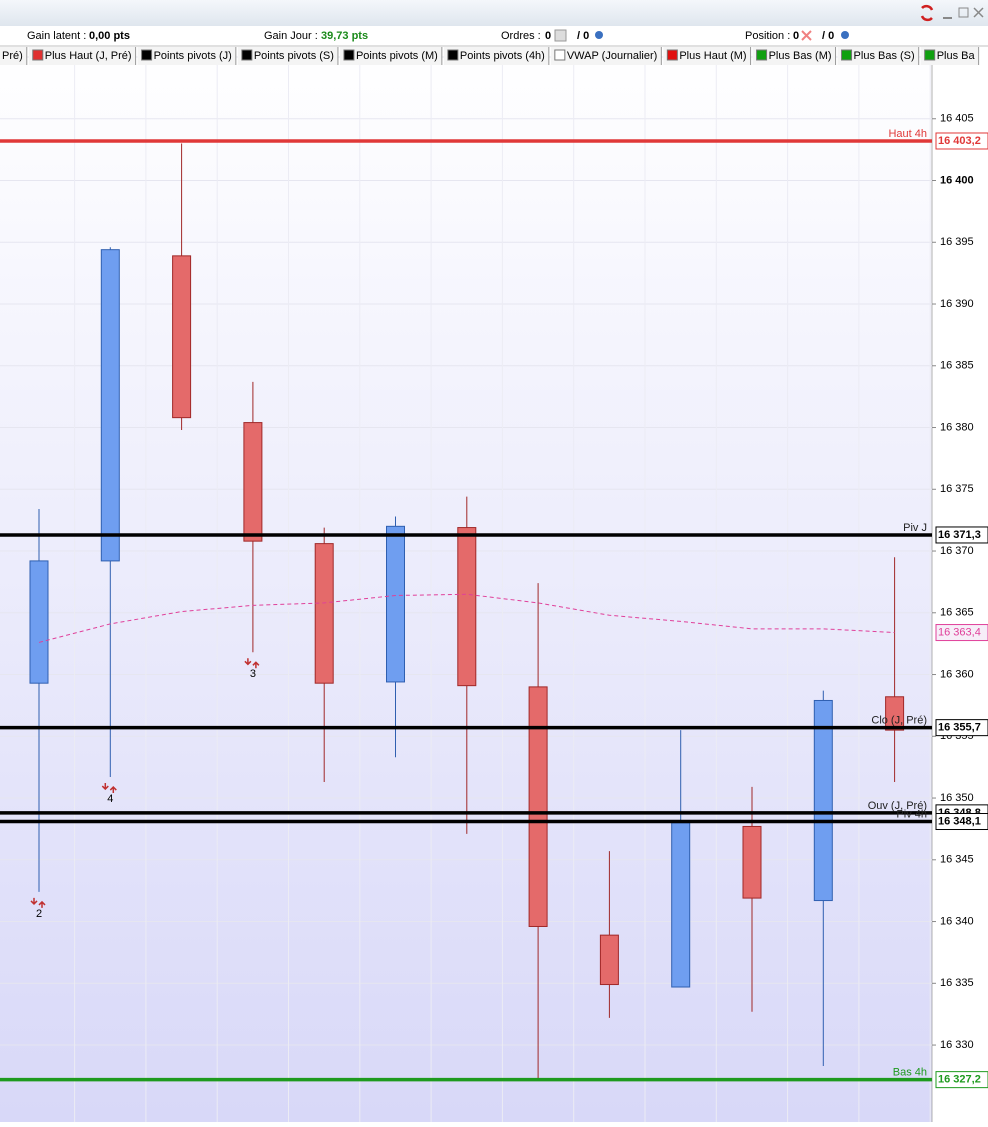  Describe the element at coordinates (397, 56) in the screenshot. I see `tab-label: Points pivots (M)` at that location.